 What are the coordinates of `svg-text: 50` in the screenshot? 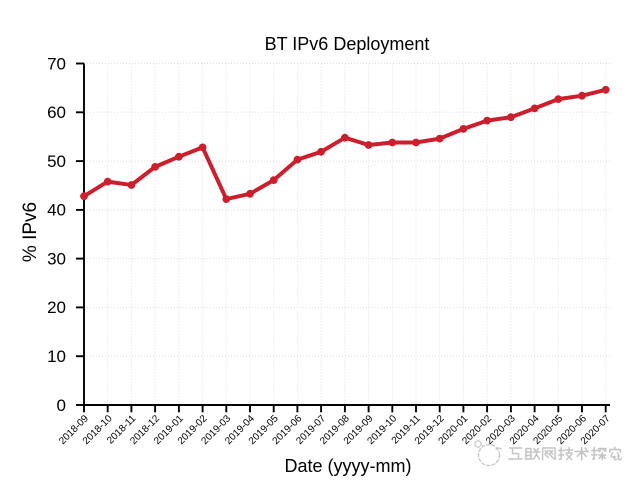 It's located at (56, 161).